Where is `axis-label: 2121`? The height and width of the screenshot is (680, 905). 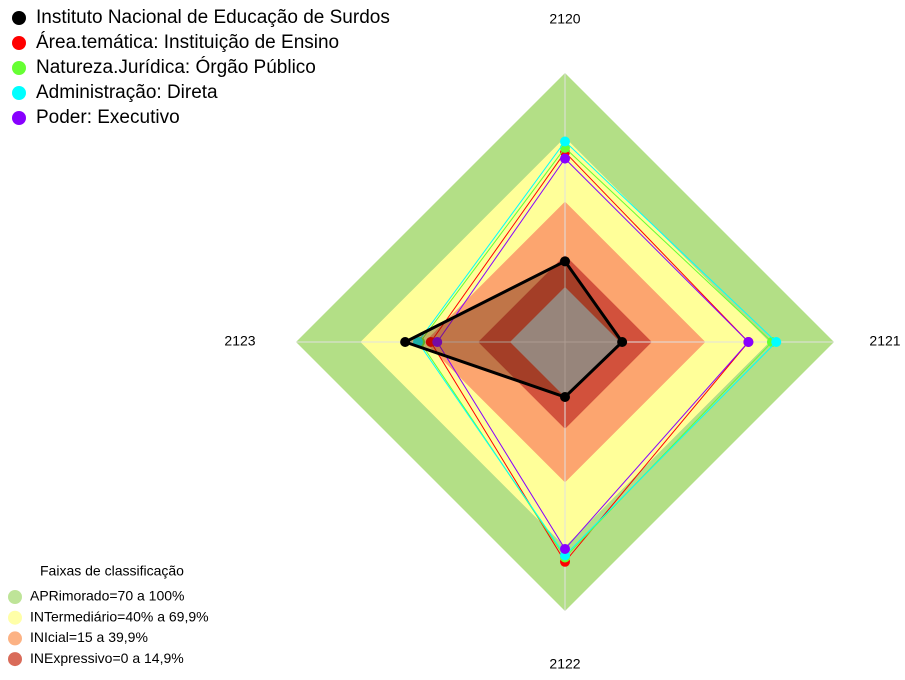
axis-label: 2121 is located at coordinates (884, 341).